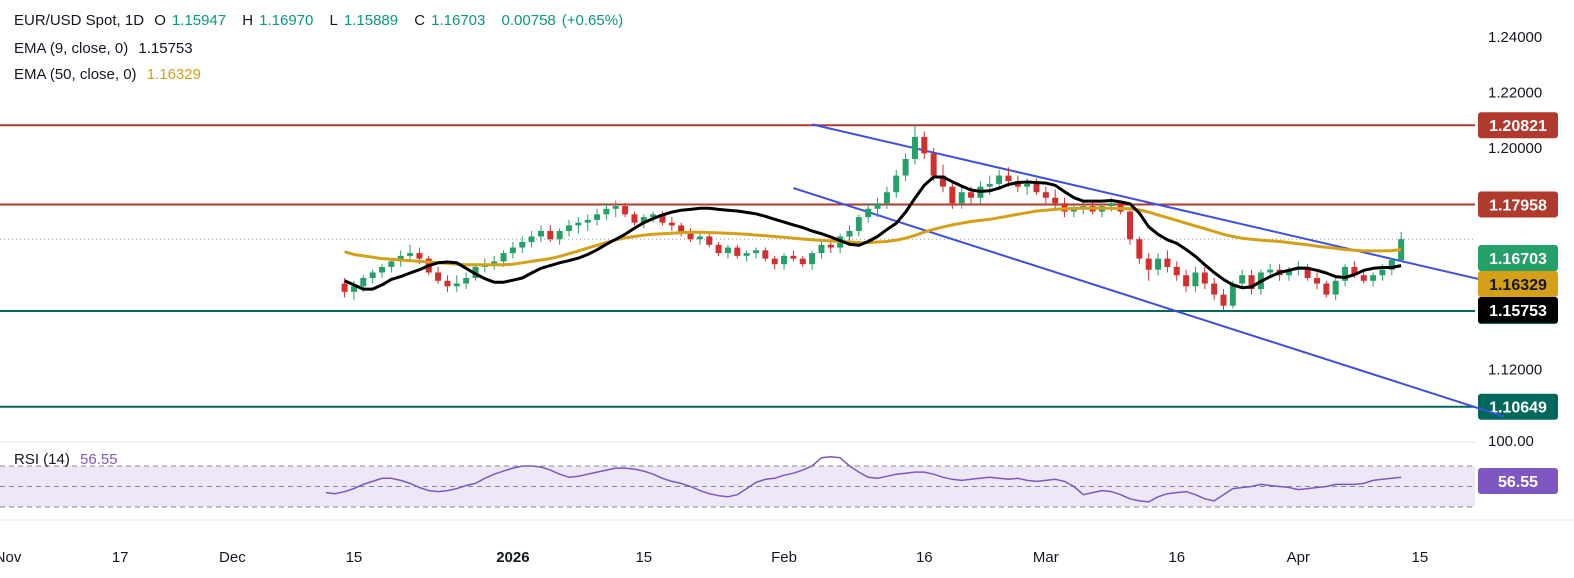  I want to click on resistance-level-label: 1.17958, so click(1518, 205).